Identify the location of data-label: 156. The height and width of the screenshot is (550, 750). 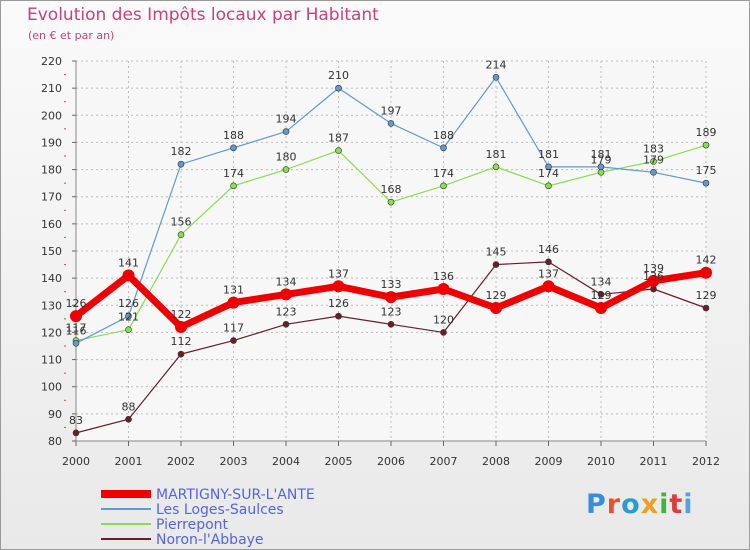
(181, 222).